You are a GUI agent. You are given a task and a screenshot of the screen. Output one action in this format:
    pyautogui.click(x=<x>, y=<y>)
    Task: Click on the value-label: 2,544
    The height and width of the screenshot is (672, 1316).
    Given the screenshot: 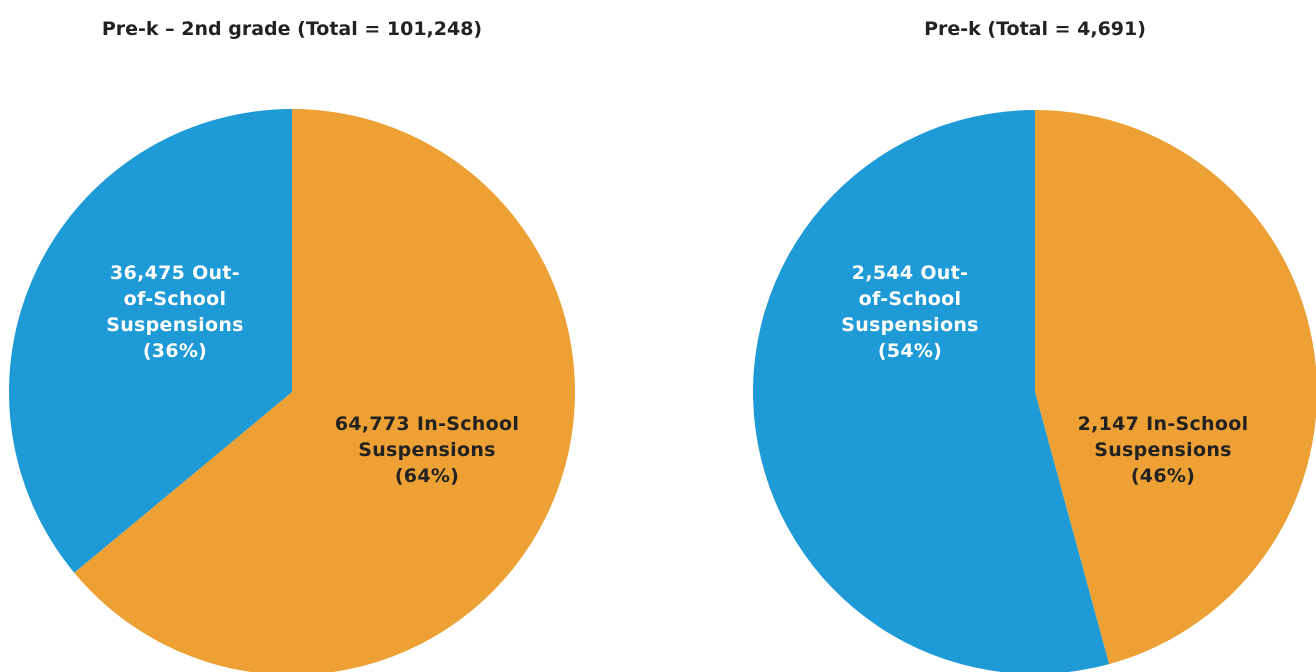 What is the action you would take?
    pyautogui.click(x=882, y=273)
    